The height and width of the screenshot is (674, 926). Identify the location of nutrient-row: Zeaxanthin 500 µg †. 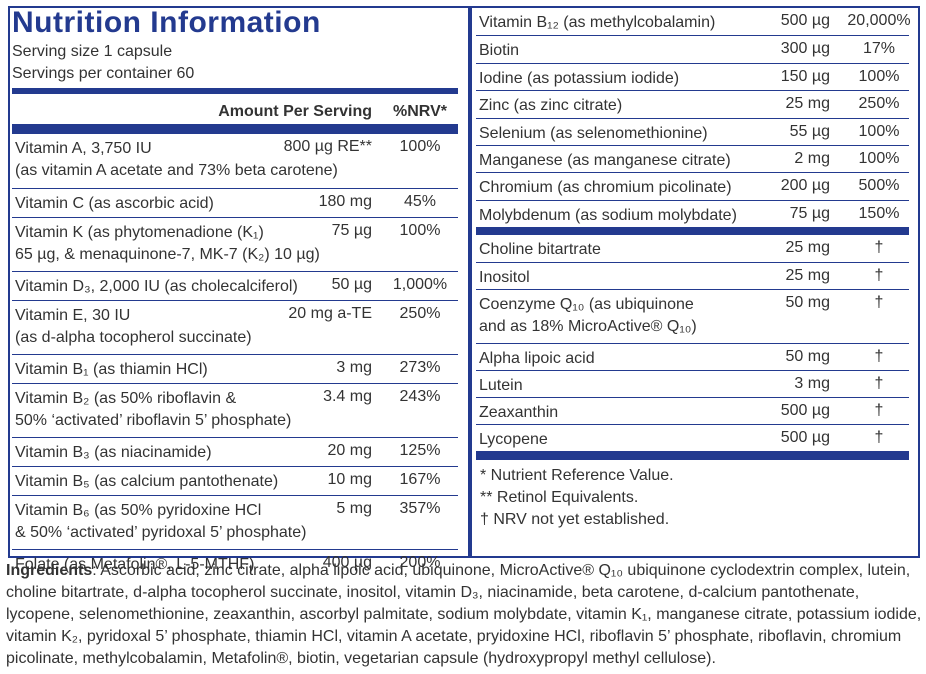
(692, 410).